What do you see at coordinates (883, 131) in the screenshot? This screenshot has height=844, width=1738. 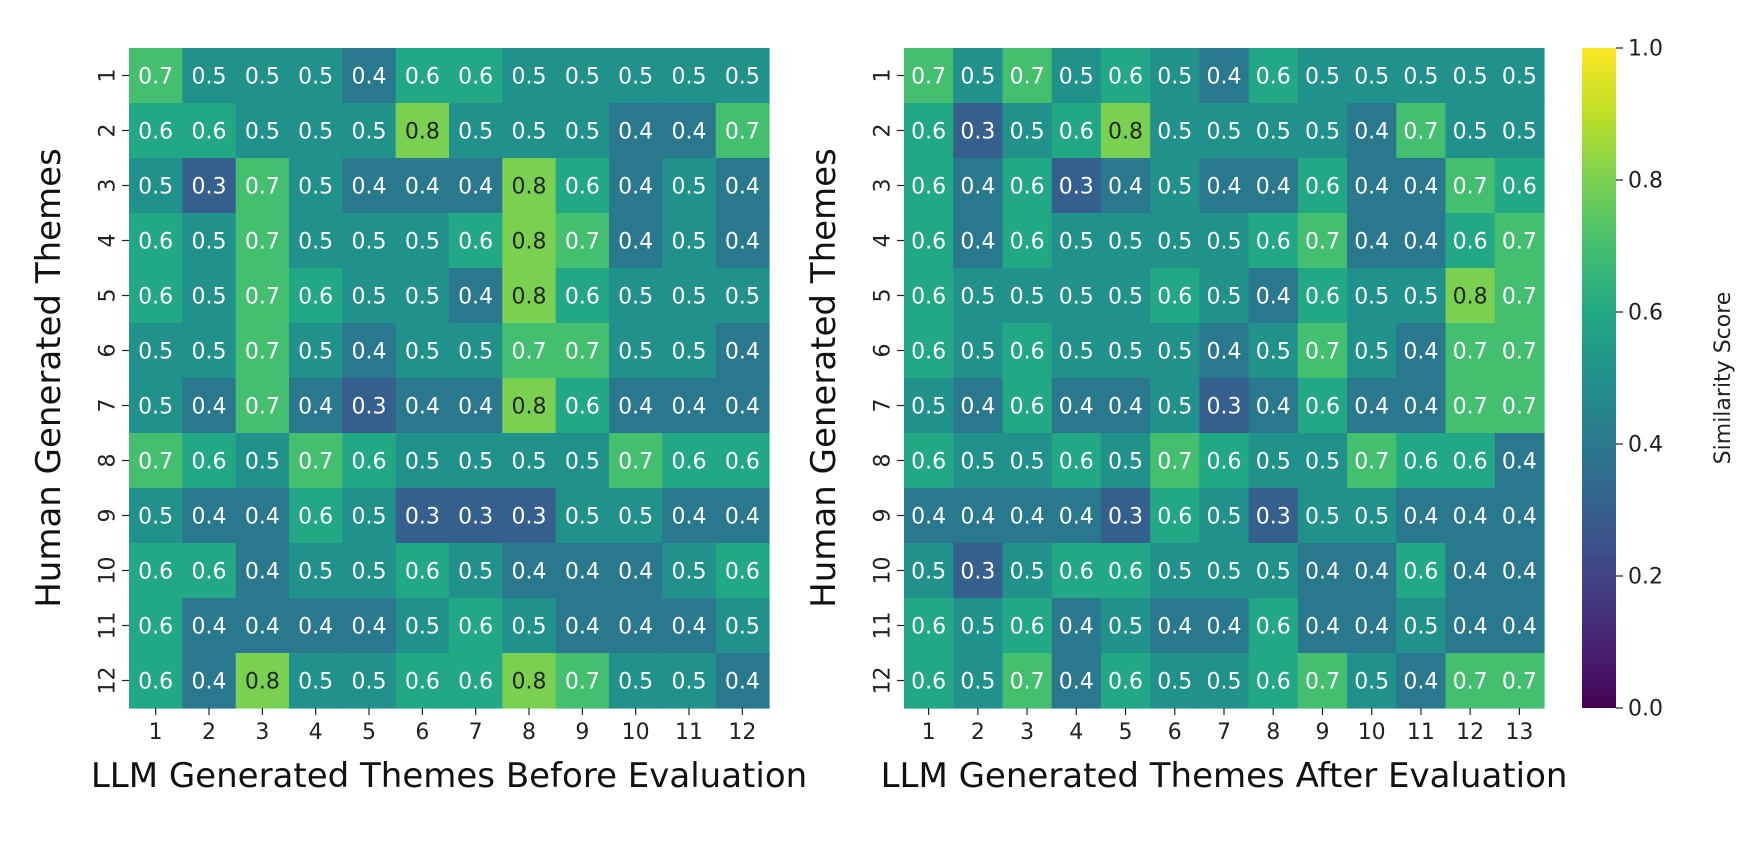 I see `y-tick-label: 2` at bounding box center [883, 131].